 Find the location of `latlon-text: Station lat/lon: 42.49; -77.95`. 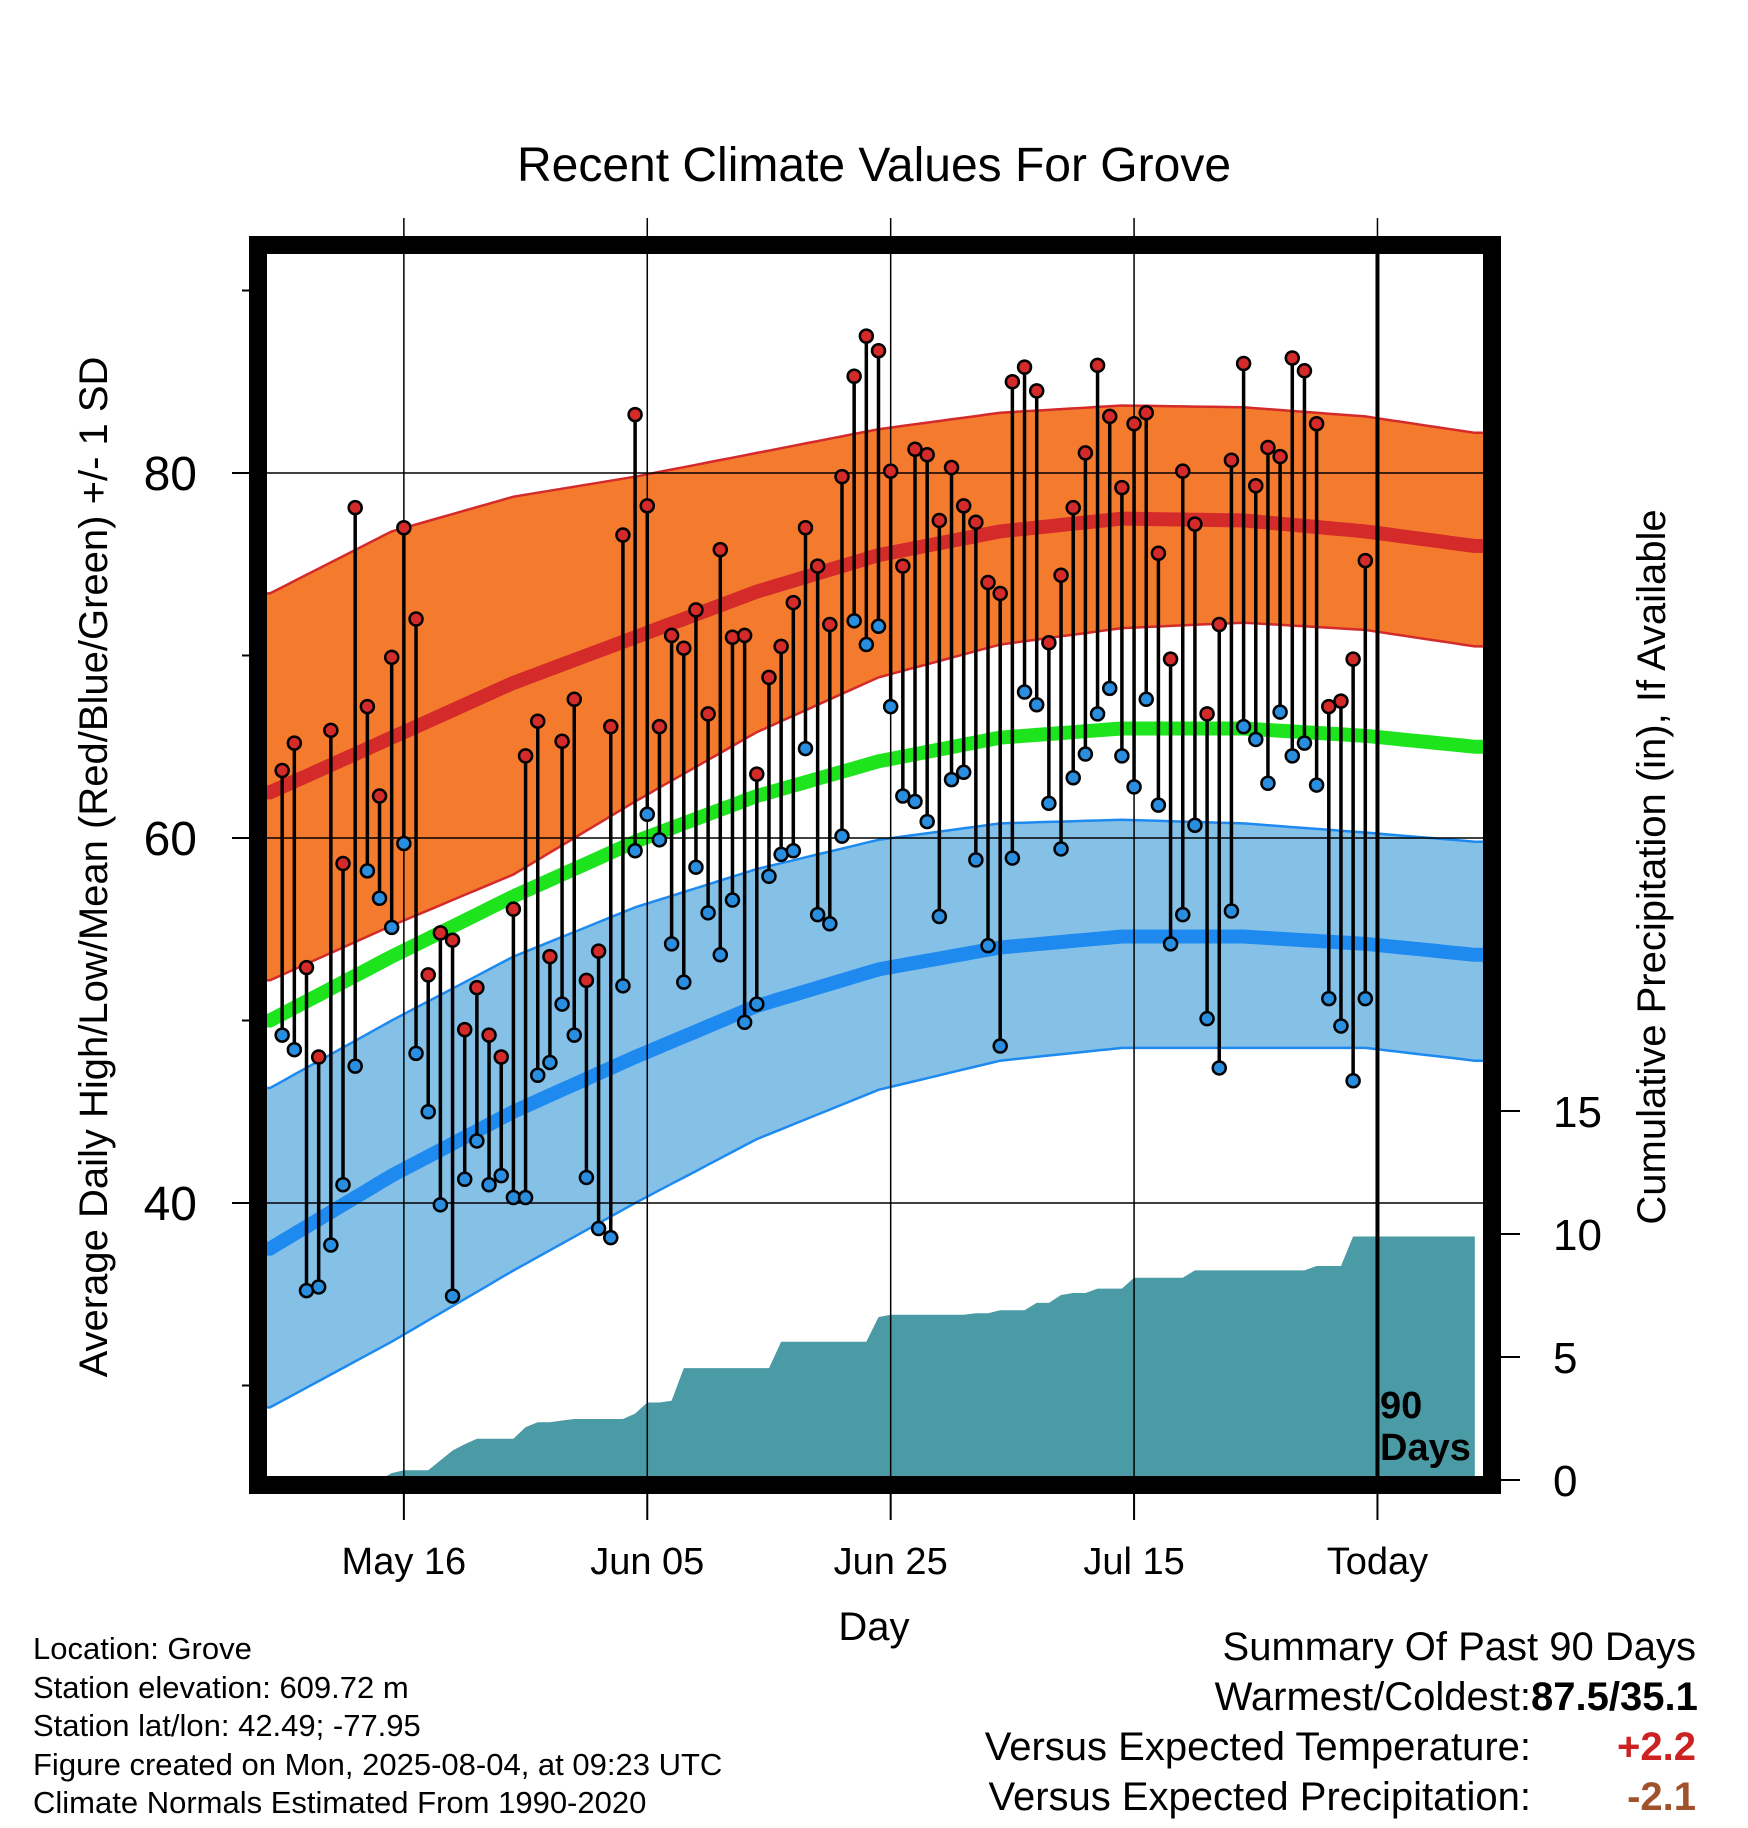

latlon-text: Station lat/lon: 42.49; -77.95 is located at coordinates (227, 1725).